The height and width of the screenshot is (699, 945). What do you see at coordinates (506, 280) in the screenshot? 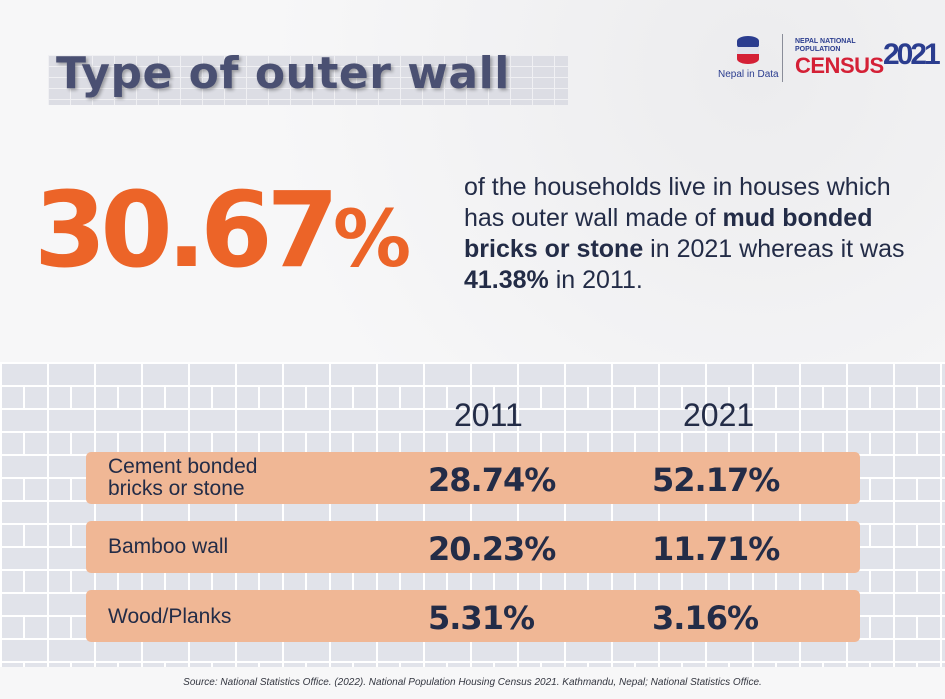
I see `statement-previous-value: 41.38%` at bounding box center [506, 280].